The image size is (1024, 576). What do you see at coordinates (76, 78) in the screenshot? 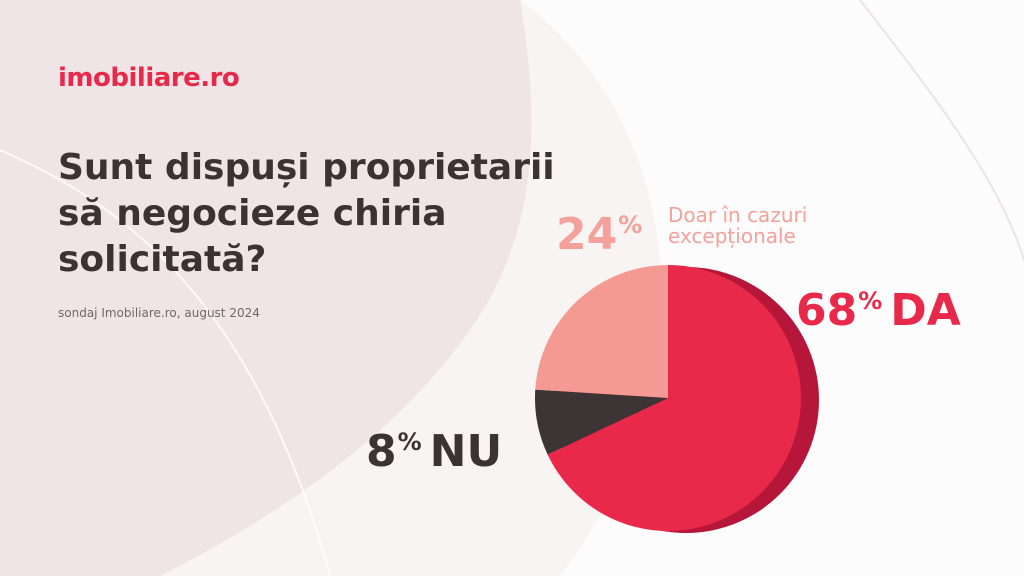
I see `logo-lead: im` at bounding box center [76, 78].